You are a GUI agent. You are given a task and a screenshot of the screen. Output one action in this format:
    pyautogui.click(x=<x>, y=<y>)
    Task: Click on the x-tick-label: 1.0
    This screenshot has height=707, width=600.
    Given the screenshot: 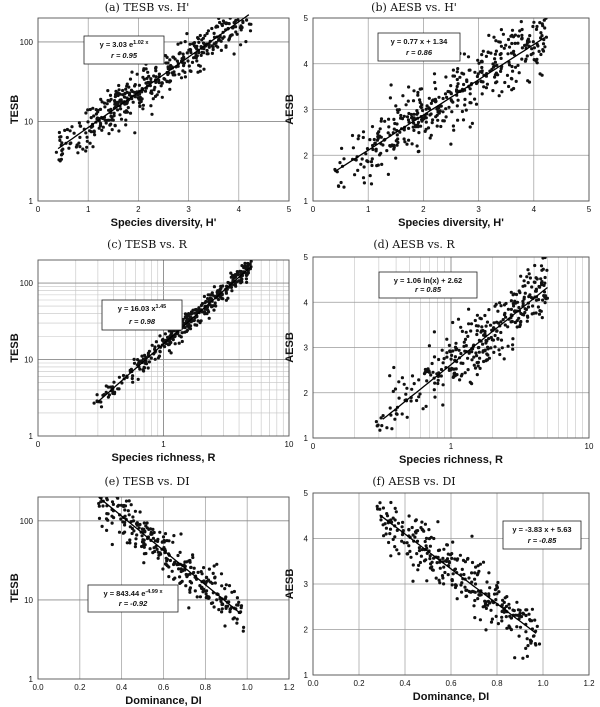 What is the action you would take?
    pyautogui.click(x=248, y=687)
    